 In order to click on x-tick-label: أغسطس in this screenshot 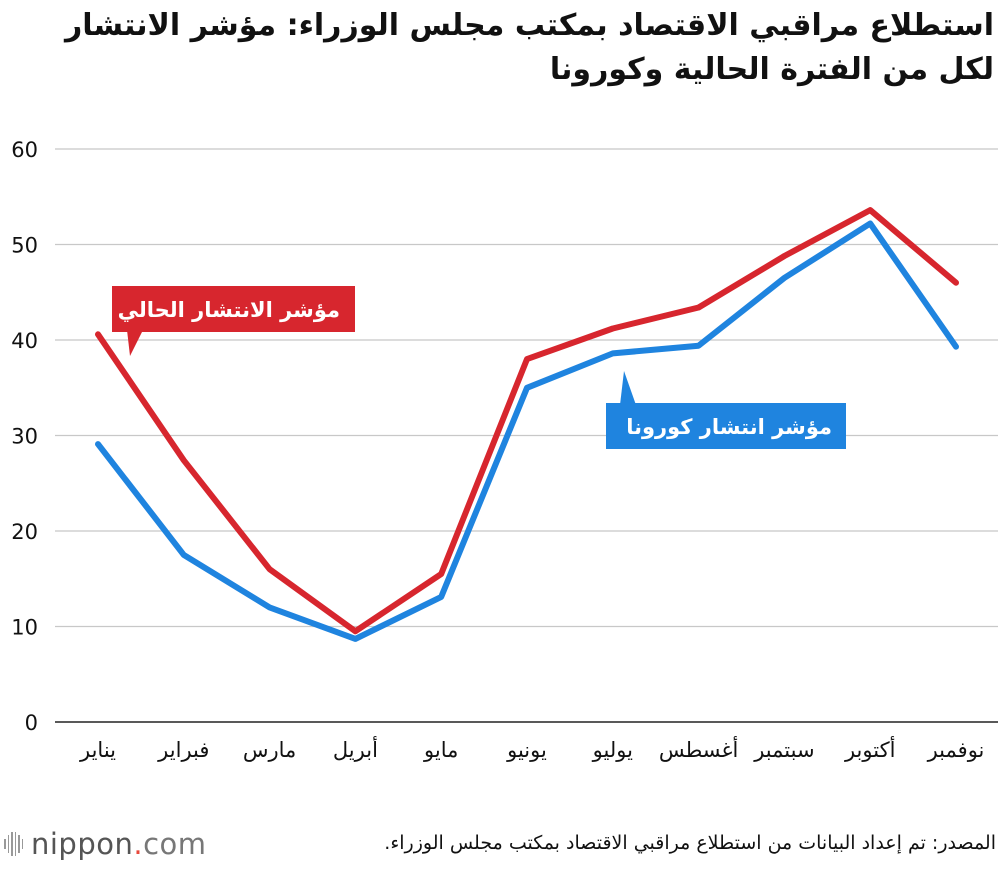, I will do `click(699, 749)`.